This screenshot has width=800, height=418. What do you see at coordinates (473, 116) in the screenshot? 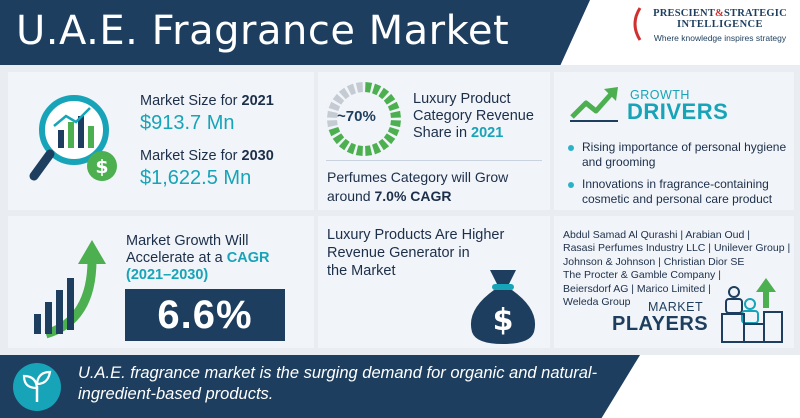
I see `luxury-share-line2: Category Revenue` at bounding box center [473, 116].